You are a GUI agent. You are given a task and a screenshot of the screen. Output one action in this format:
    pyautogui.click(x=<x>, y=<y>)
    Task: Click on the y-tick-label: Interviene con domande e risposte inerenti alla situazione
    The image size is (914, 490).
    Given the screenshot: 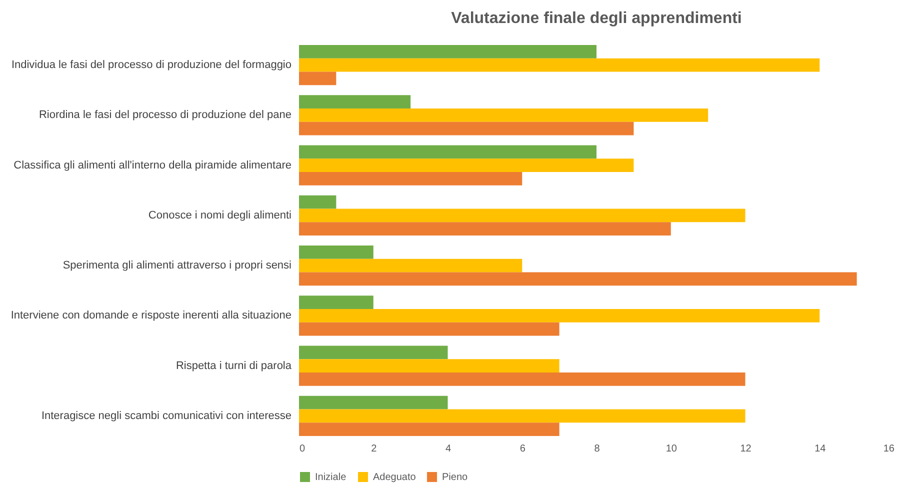 What is the action you would take?
    pyautogui.click(x=151, y=316)
    